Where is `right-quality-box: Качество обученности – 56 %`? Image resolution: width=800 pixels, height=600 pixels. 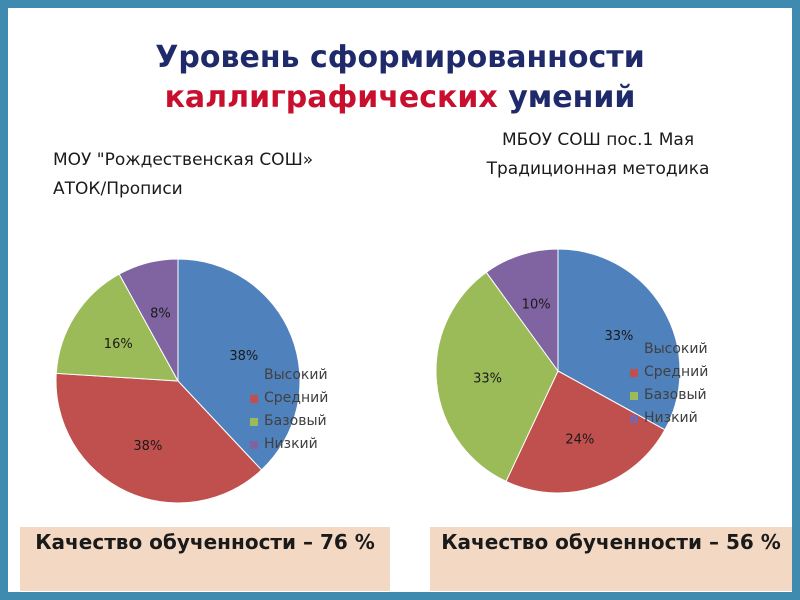
right-quality-box: Качество обученности – 56 % is located at coordinates (611, 559).